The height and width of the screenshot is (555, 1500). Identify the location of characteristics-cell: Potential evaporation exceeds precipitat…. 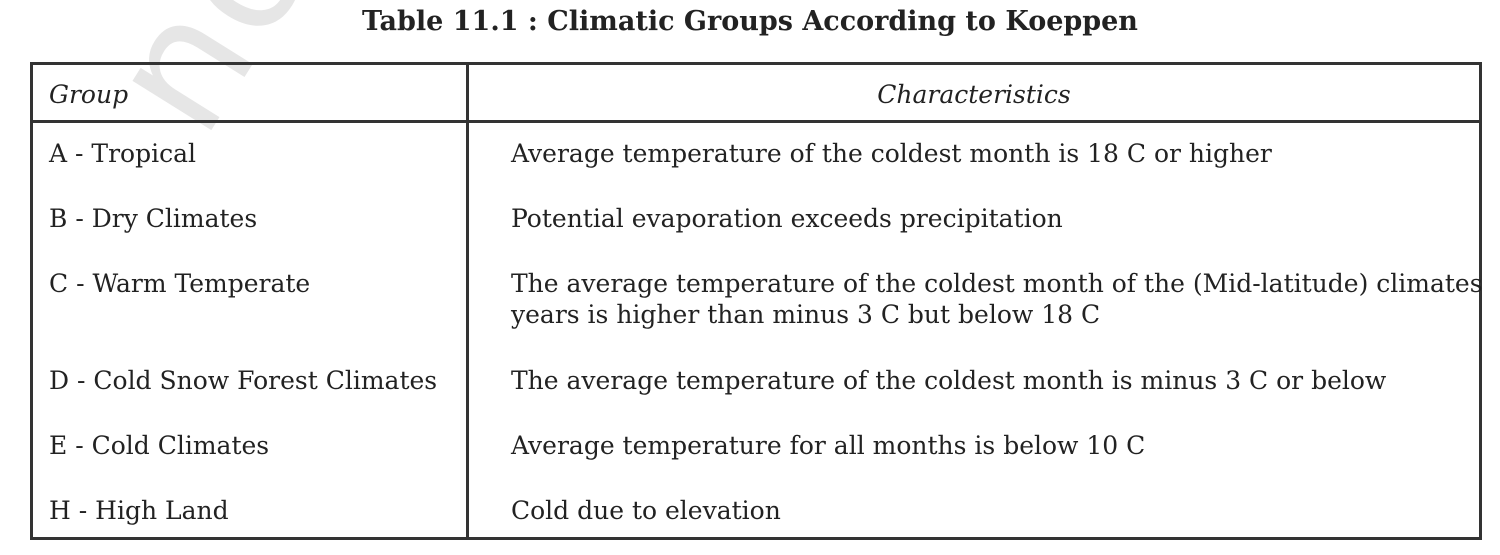
(787, 218).